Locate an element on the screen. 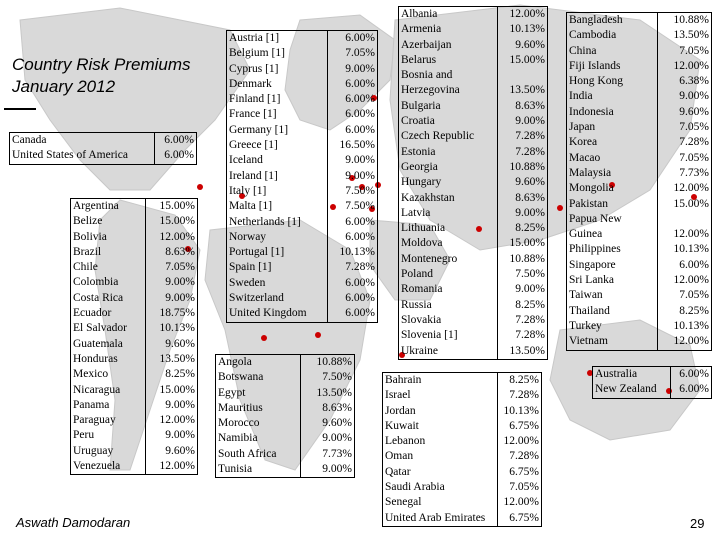  country-name: Kazakhstan is located at coordinates (428, 197).